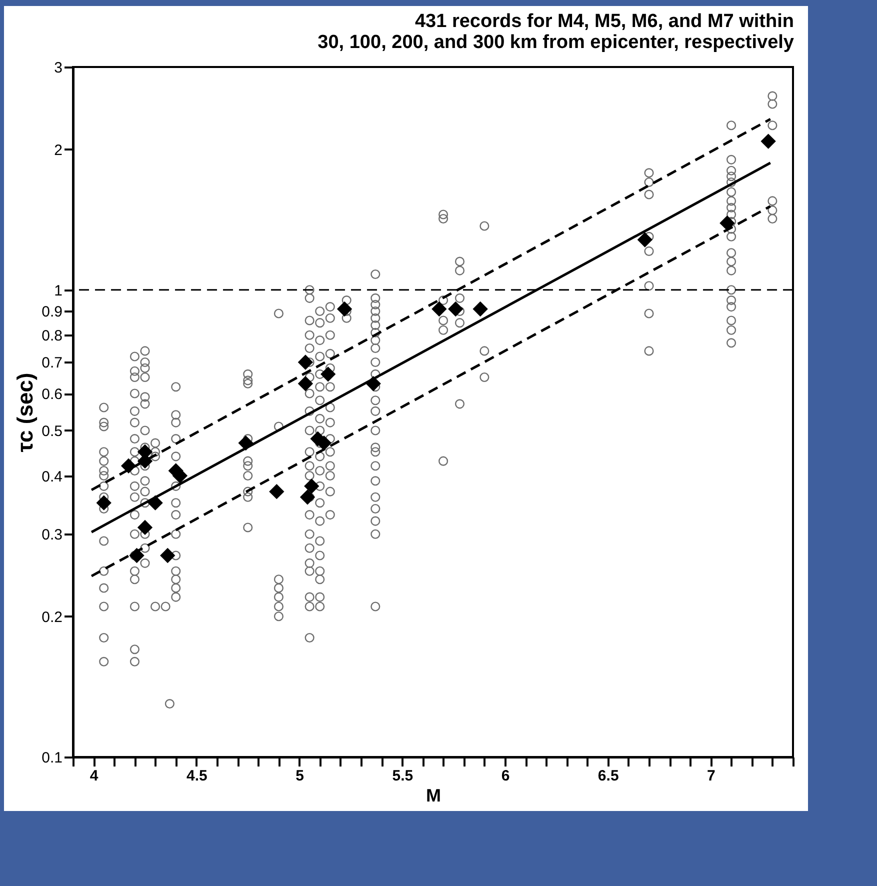 The height and width of the screenshot is (886, 877). What do you see at coordinates (52, 363) in the screenshot?
I see `y-tick-label: 0.7` at bounding box center [52, 363].